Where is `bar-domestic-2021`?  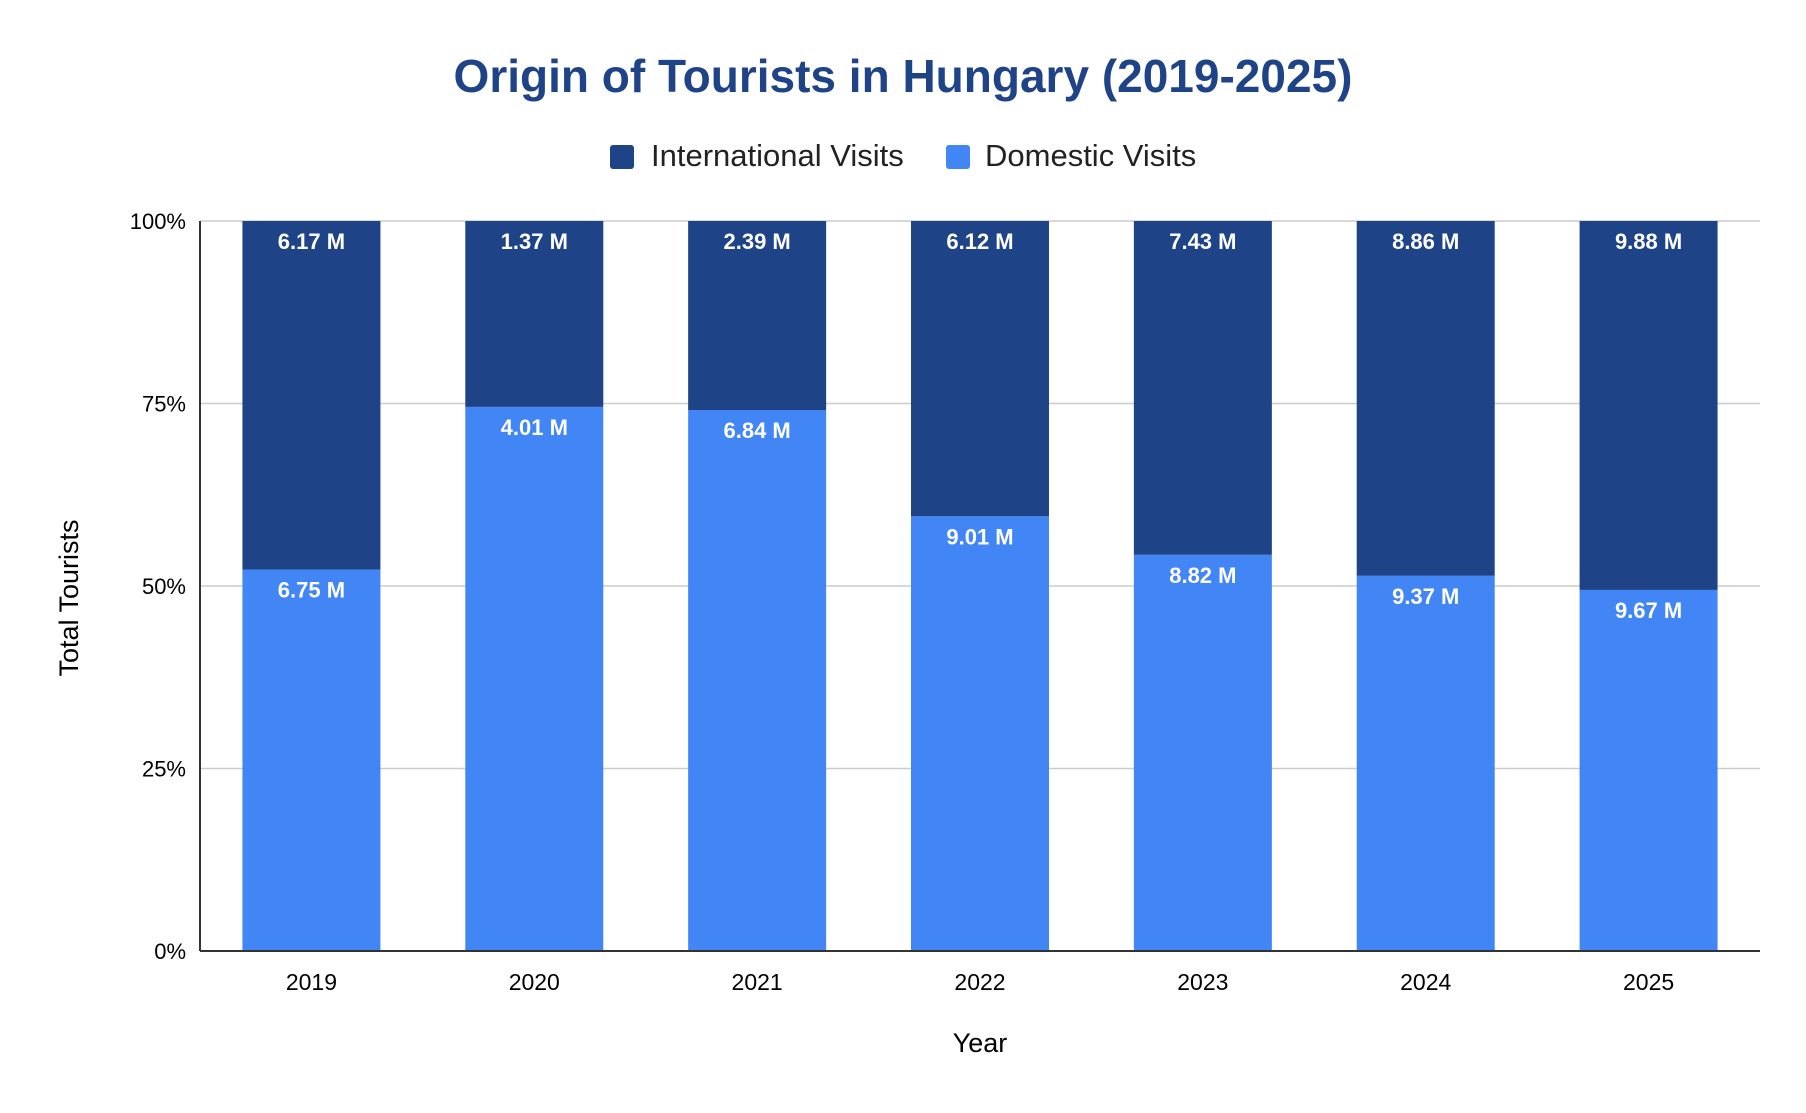 bar-domestic-2021 is located at coordinates (757, 681).